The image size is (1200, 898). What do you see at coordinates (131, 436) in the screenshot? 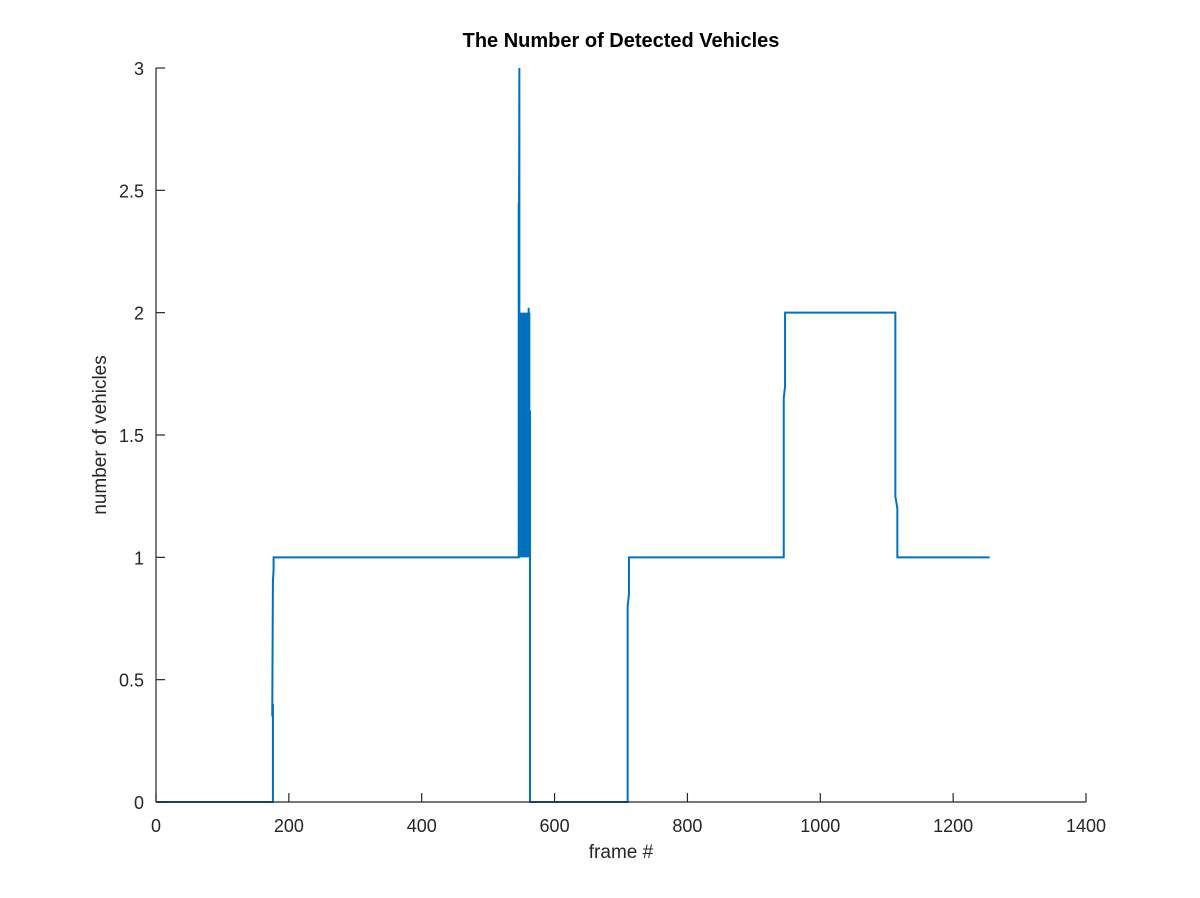
I see `y-tick-label: 1.5` at bounding box center [131, 436].